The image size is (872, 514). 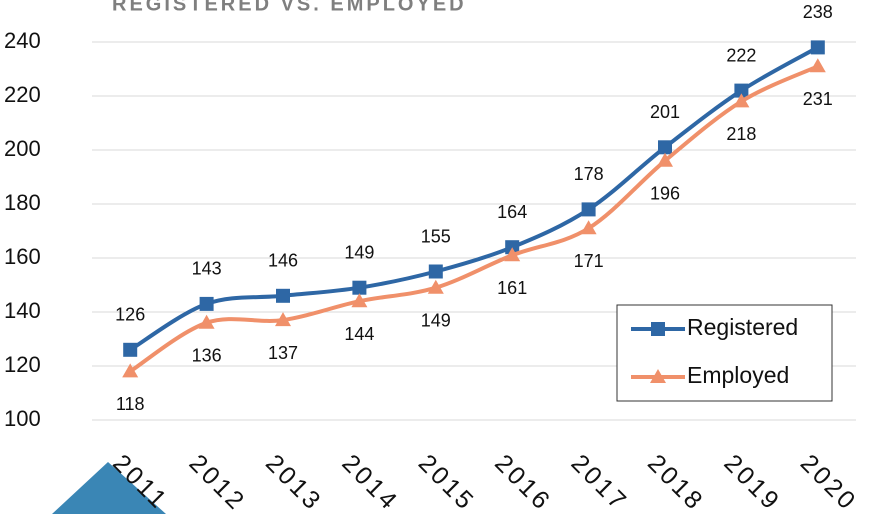 What do you see at coordinates (589, 174) in the screenshot?
I see `data-label: 178` at bounding box center [589, 174].